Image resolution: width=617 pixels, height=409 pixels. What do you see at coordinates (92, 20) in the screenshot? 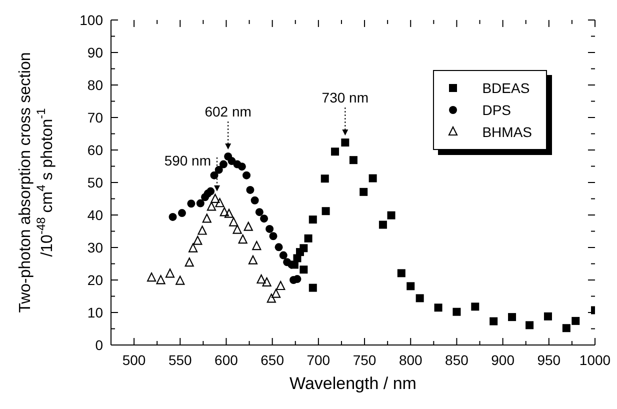
I see `y-tick-label: 100` at bounding box center [92, 20].